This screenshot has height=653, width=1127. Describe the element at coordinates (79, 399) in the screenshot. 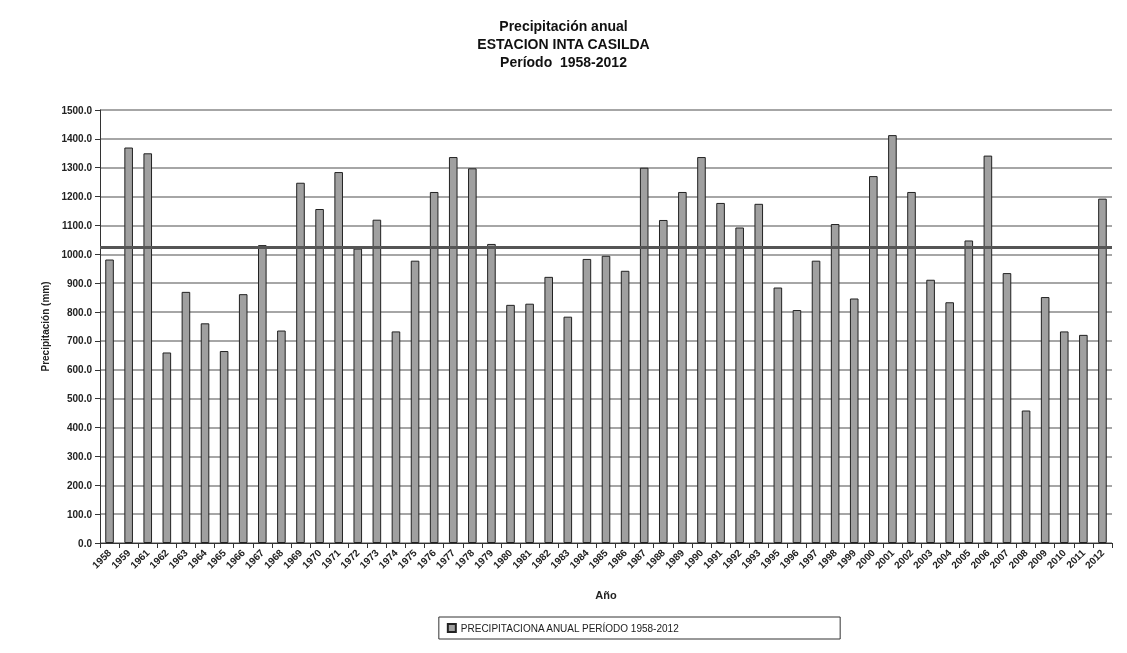

I see `y-tick-label: 500.0` at that location.